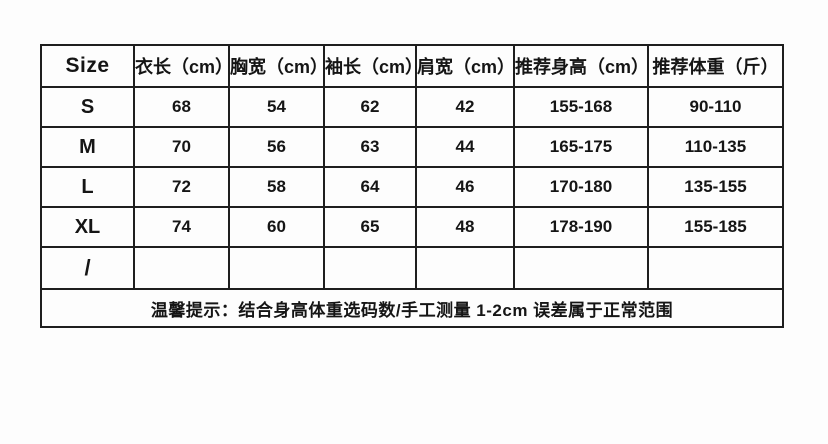 Image resolution: width=828 pixels, height=444 pixels. I want to click on header-cell-recommended-weight: 推荐体重（斤）, so click(715, 66).